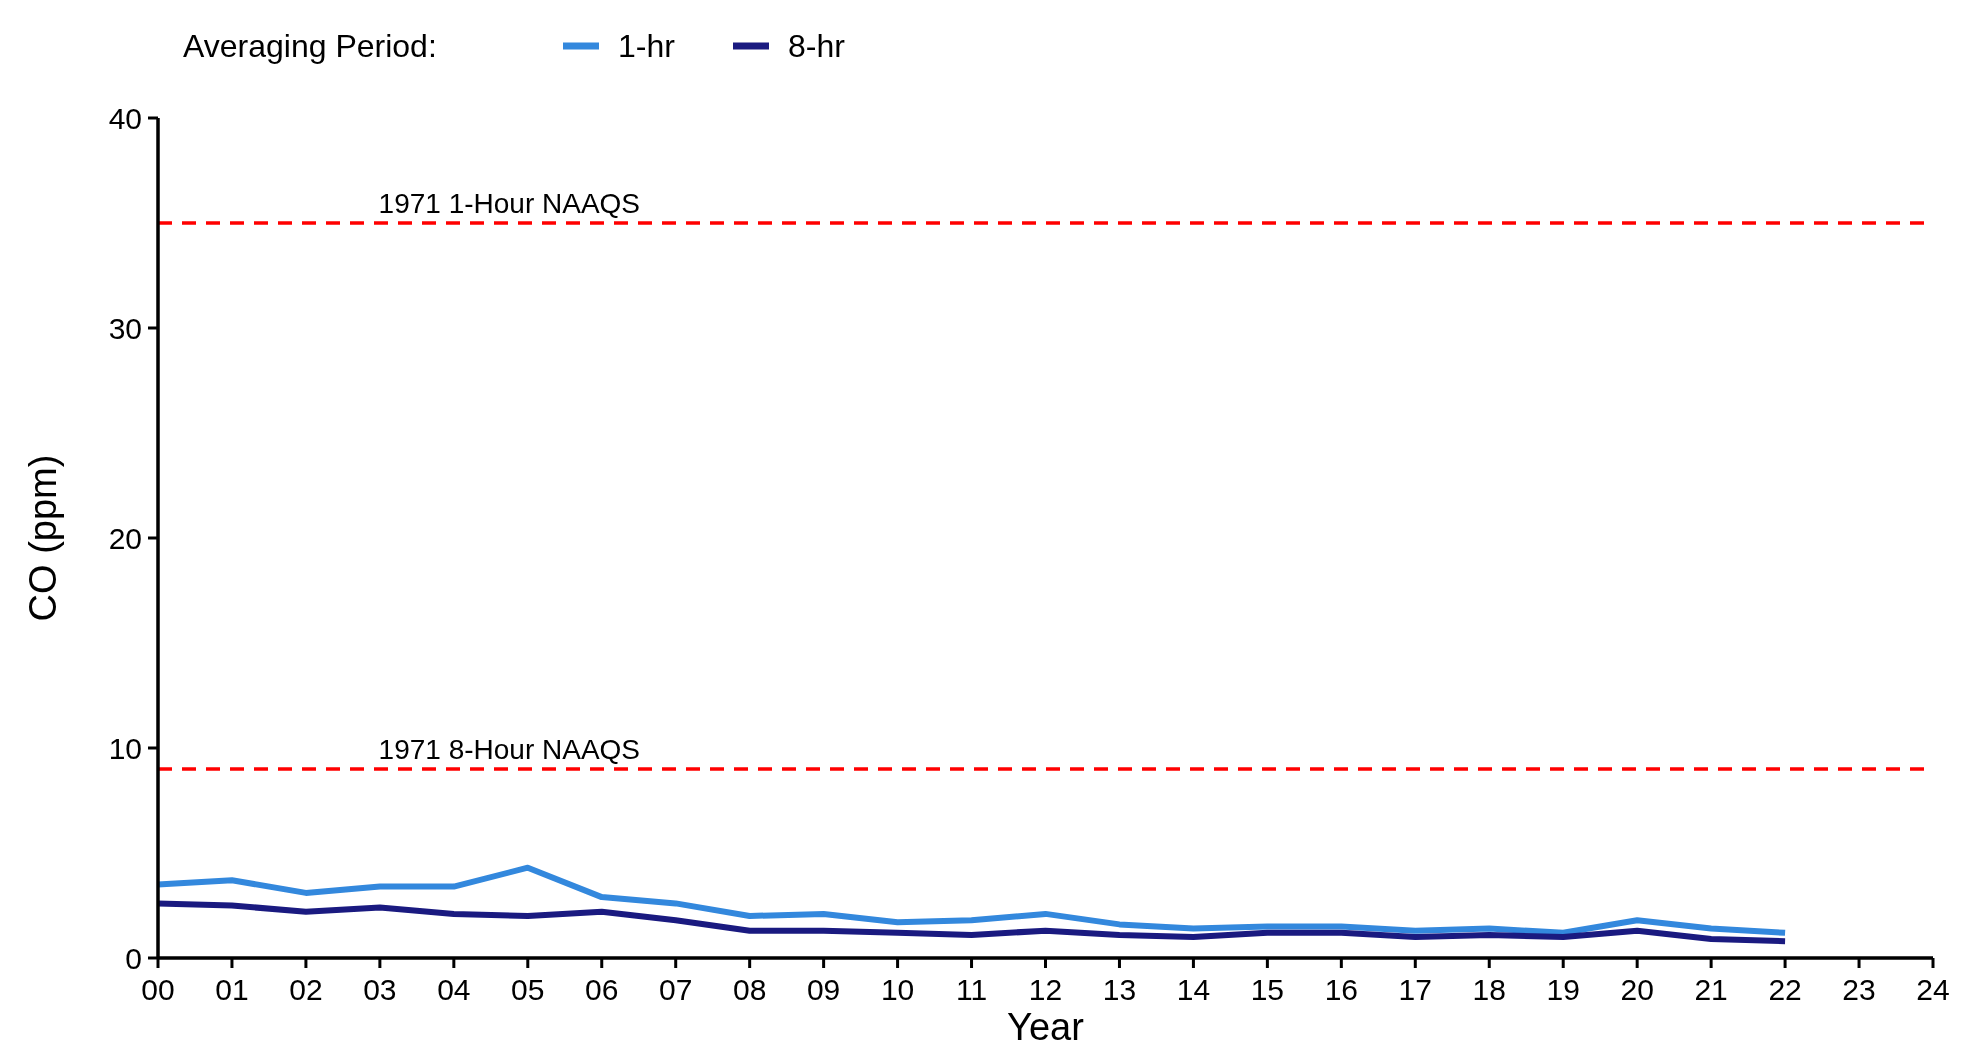  What do you see at coordinates (509, 749) in the screenshot?
I see `ref-line-label: 1971 8-Hour NAAQS` at bounding box center [509, 749].